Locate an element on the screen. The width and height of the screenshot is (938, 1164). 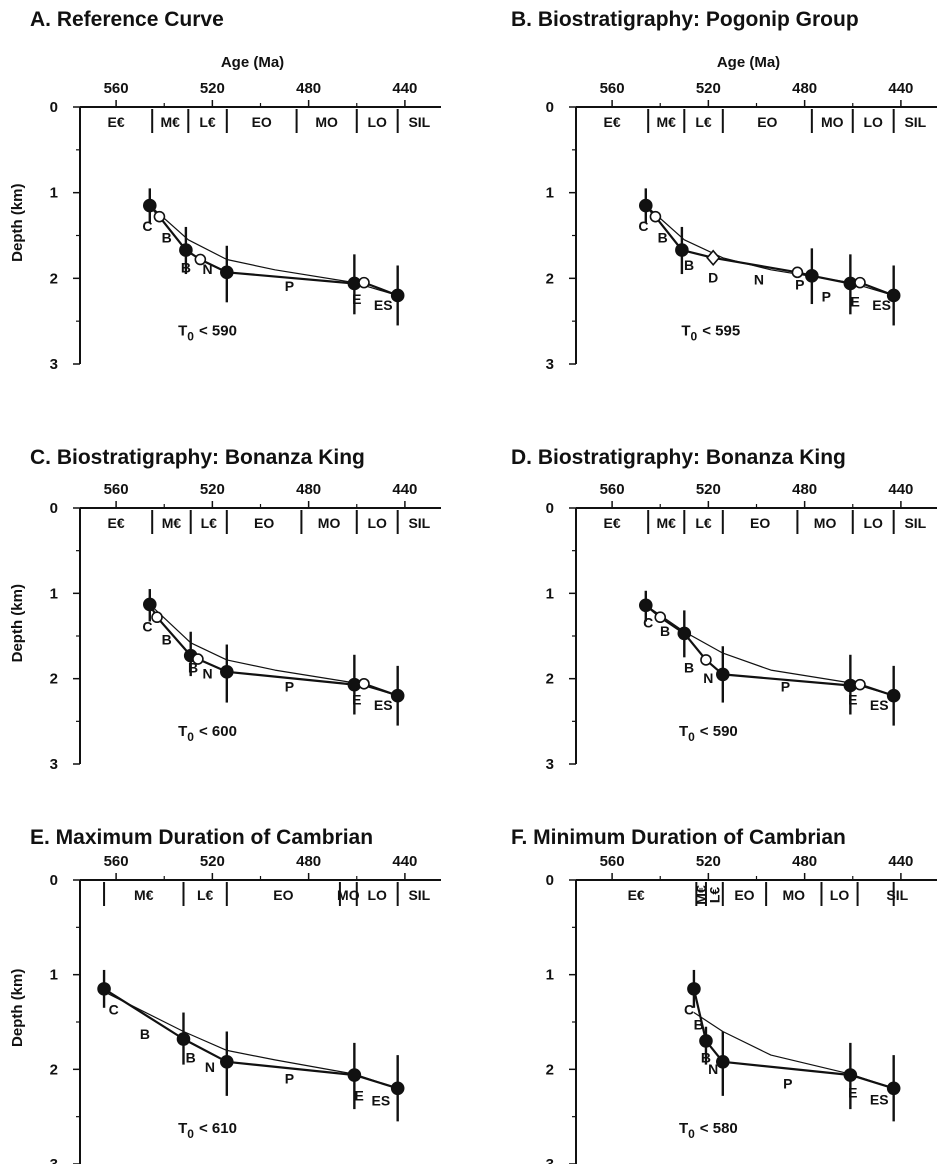
period-label: E€ is located at coordinates (636, 895).